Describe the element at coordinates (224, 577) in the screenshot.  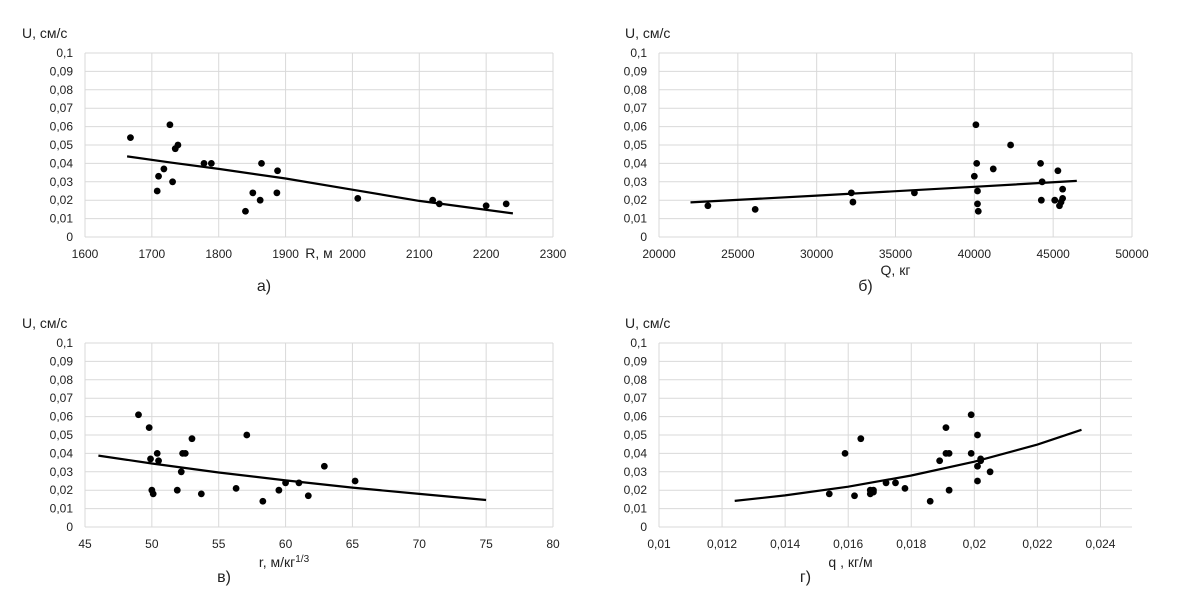
I see `panel-label: в)` at that location.